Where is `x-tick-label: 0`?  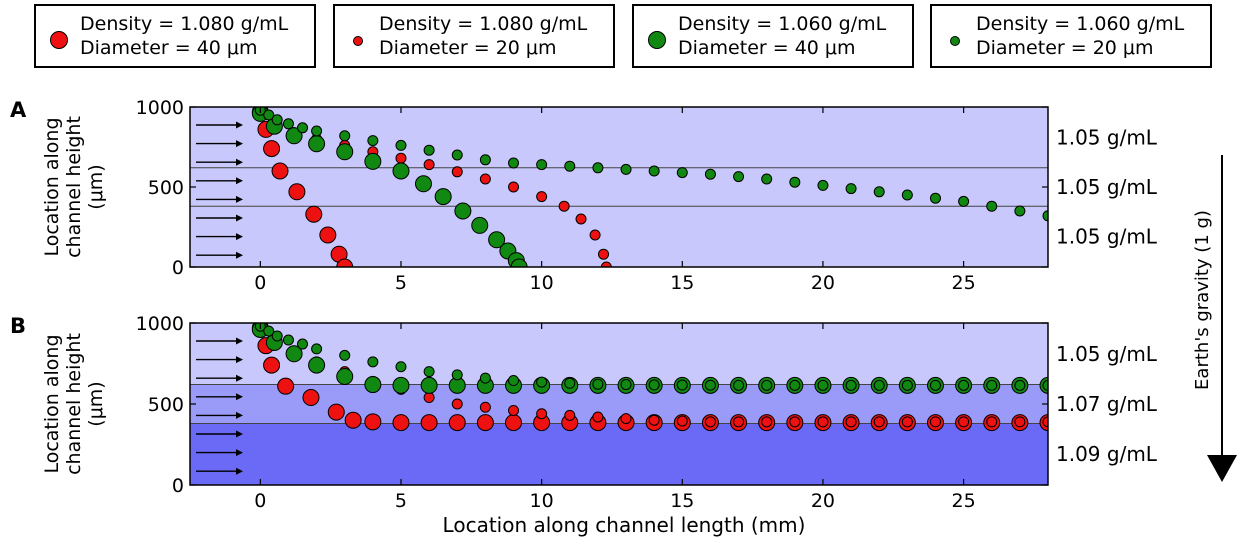
x-tick-label: 0 is located at coordinates (260, 501).